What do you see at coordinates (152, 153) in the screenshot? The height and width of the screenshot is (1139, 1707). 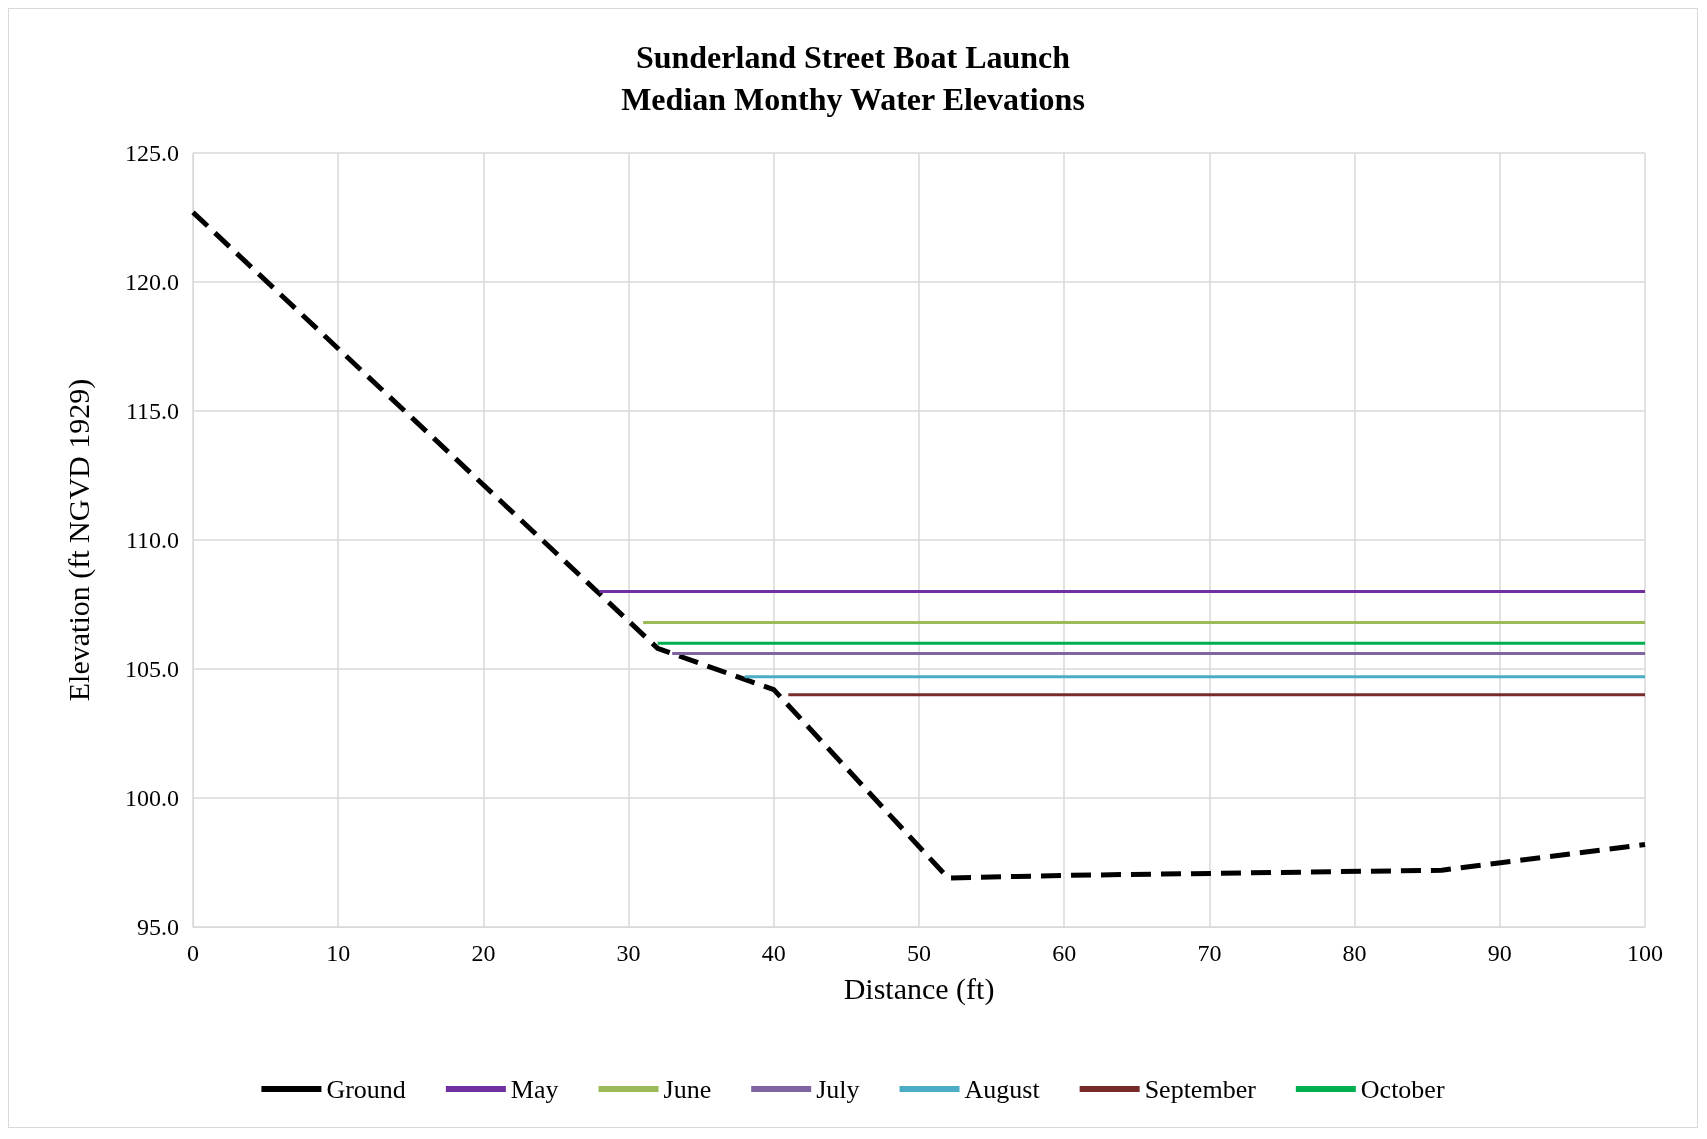 I see `y-tick-label: 125.0` at bounding box center [152, 153].